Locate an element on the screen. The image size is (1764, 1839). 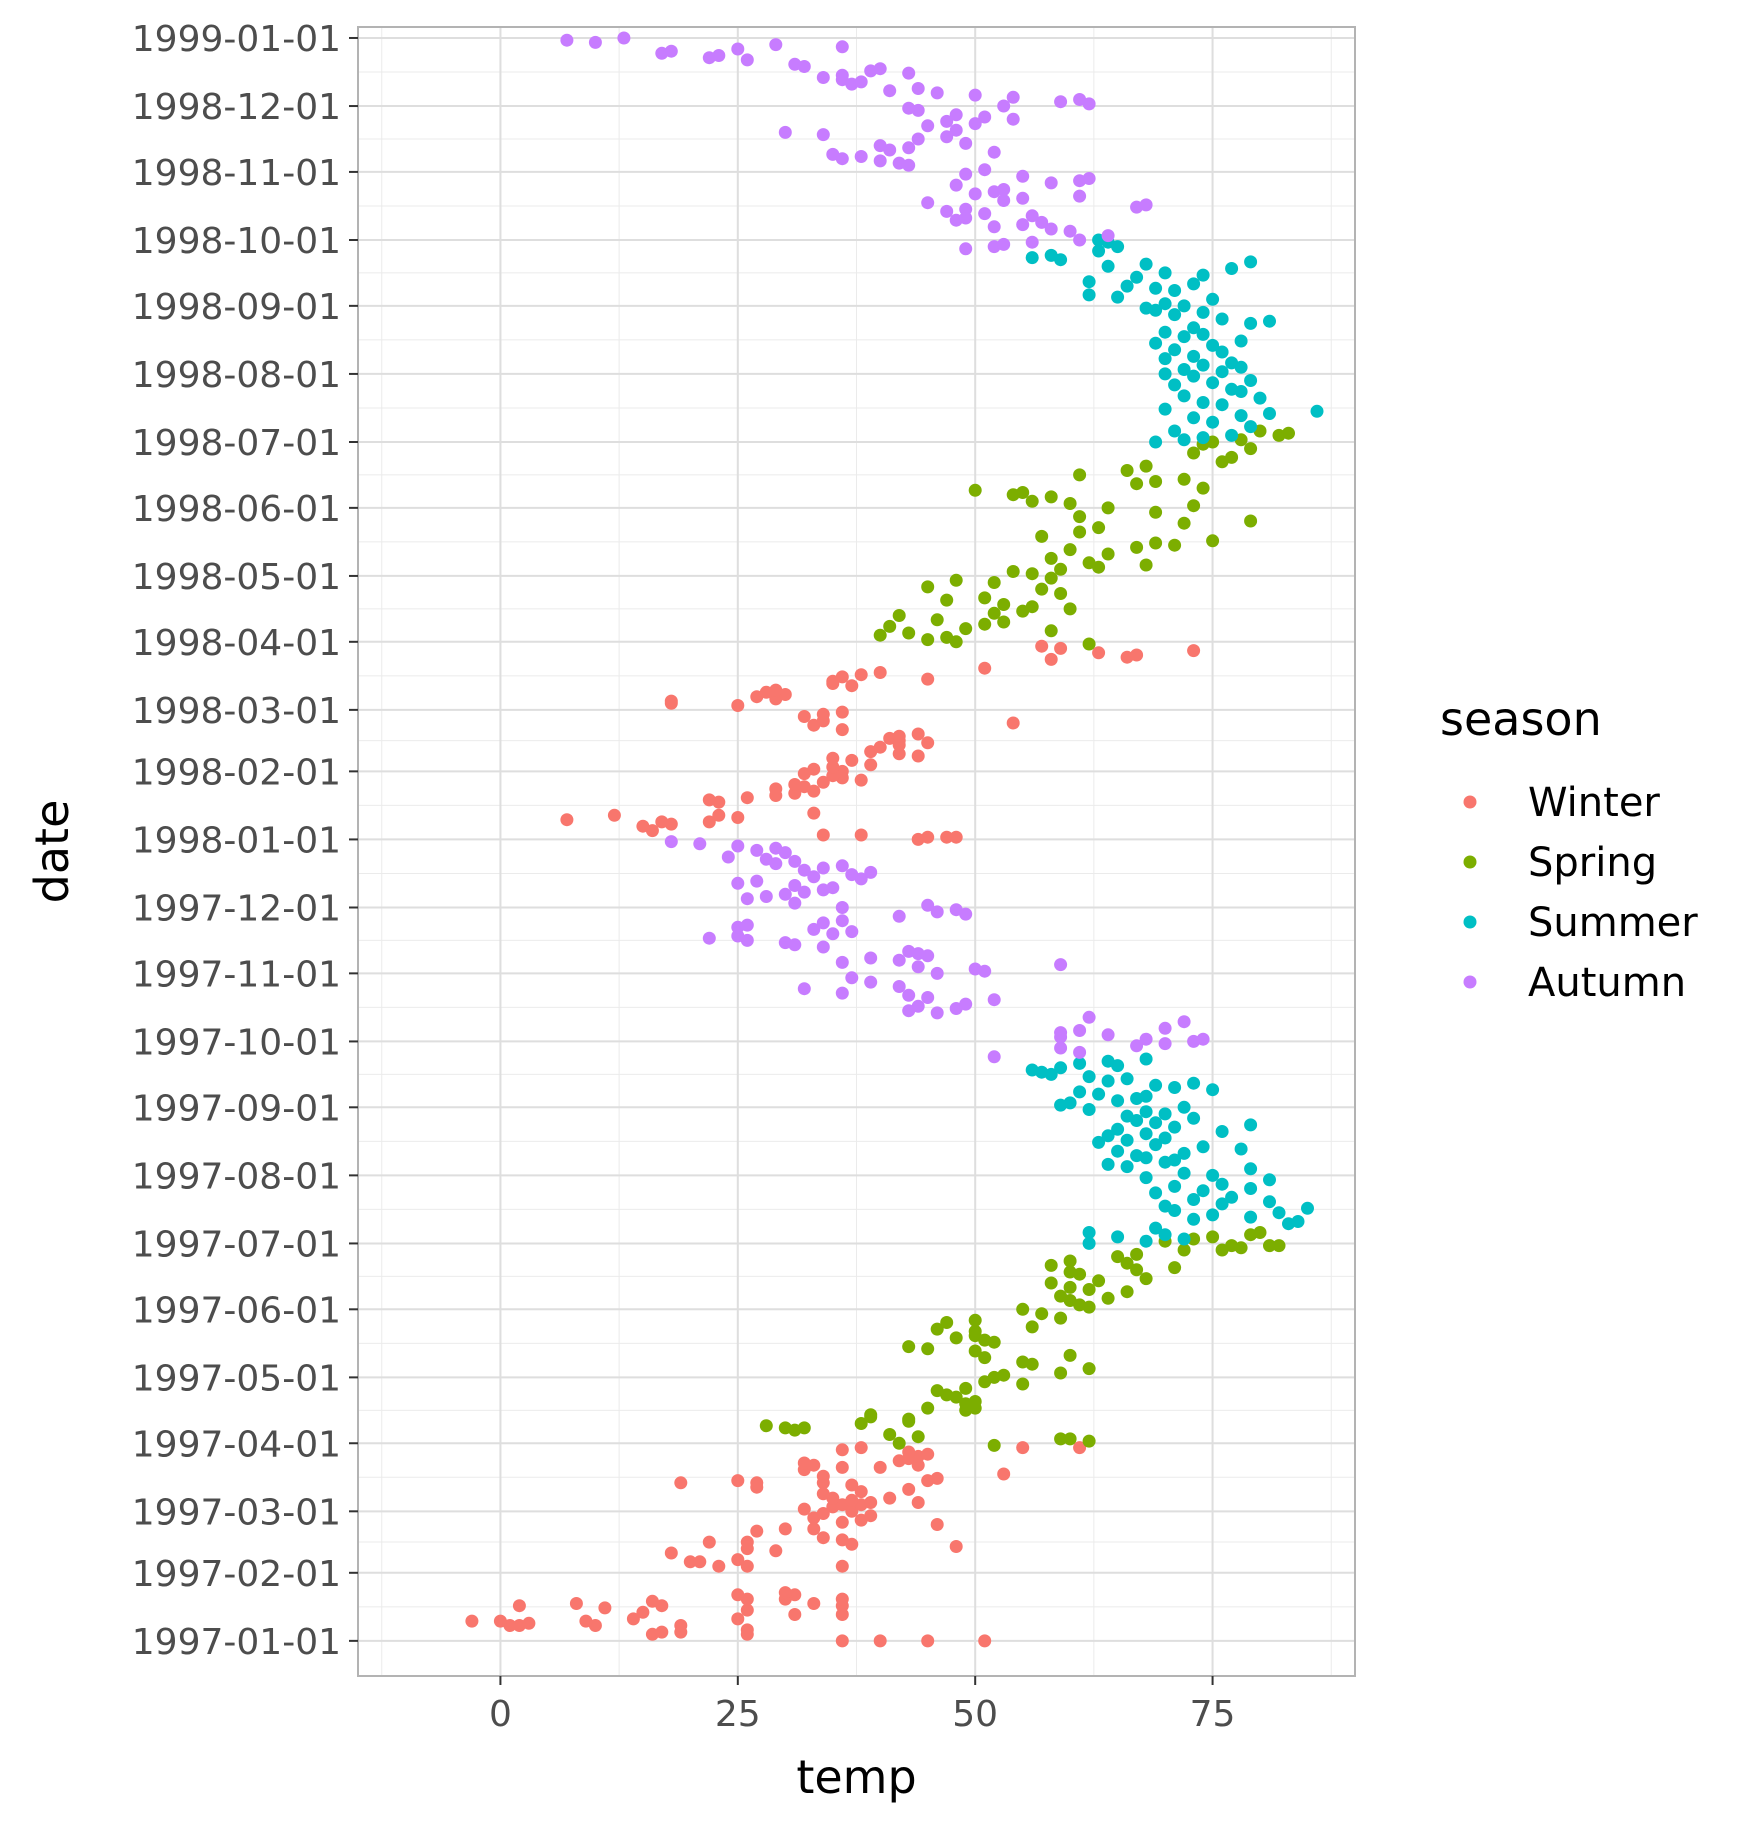
legend-label-summer: Summer is located at coordinates (1613, 923).